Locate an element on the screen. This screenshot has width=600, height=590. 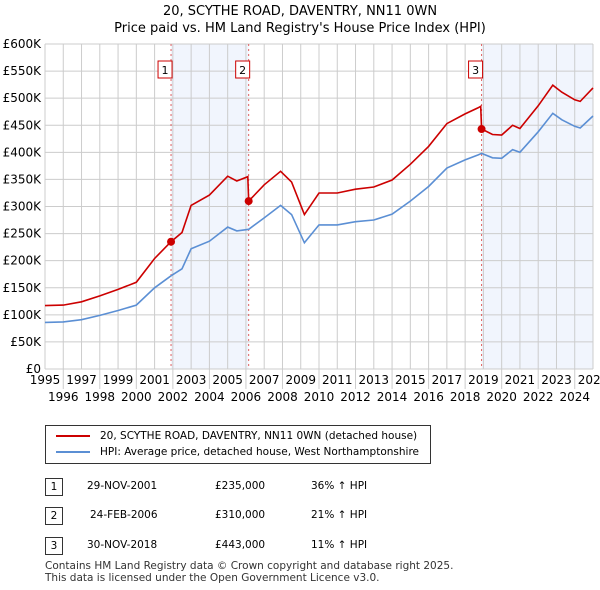
row-price: £310,000 is located at coordinates (240, 515).